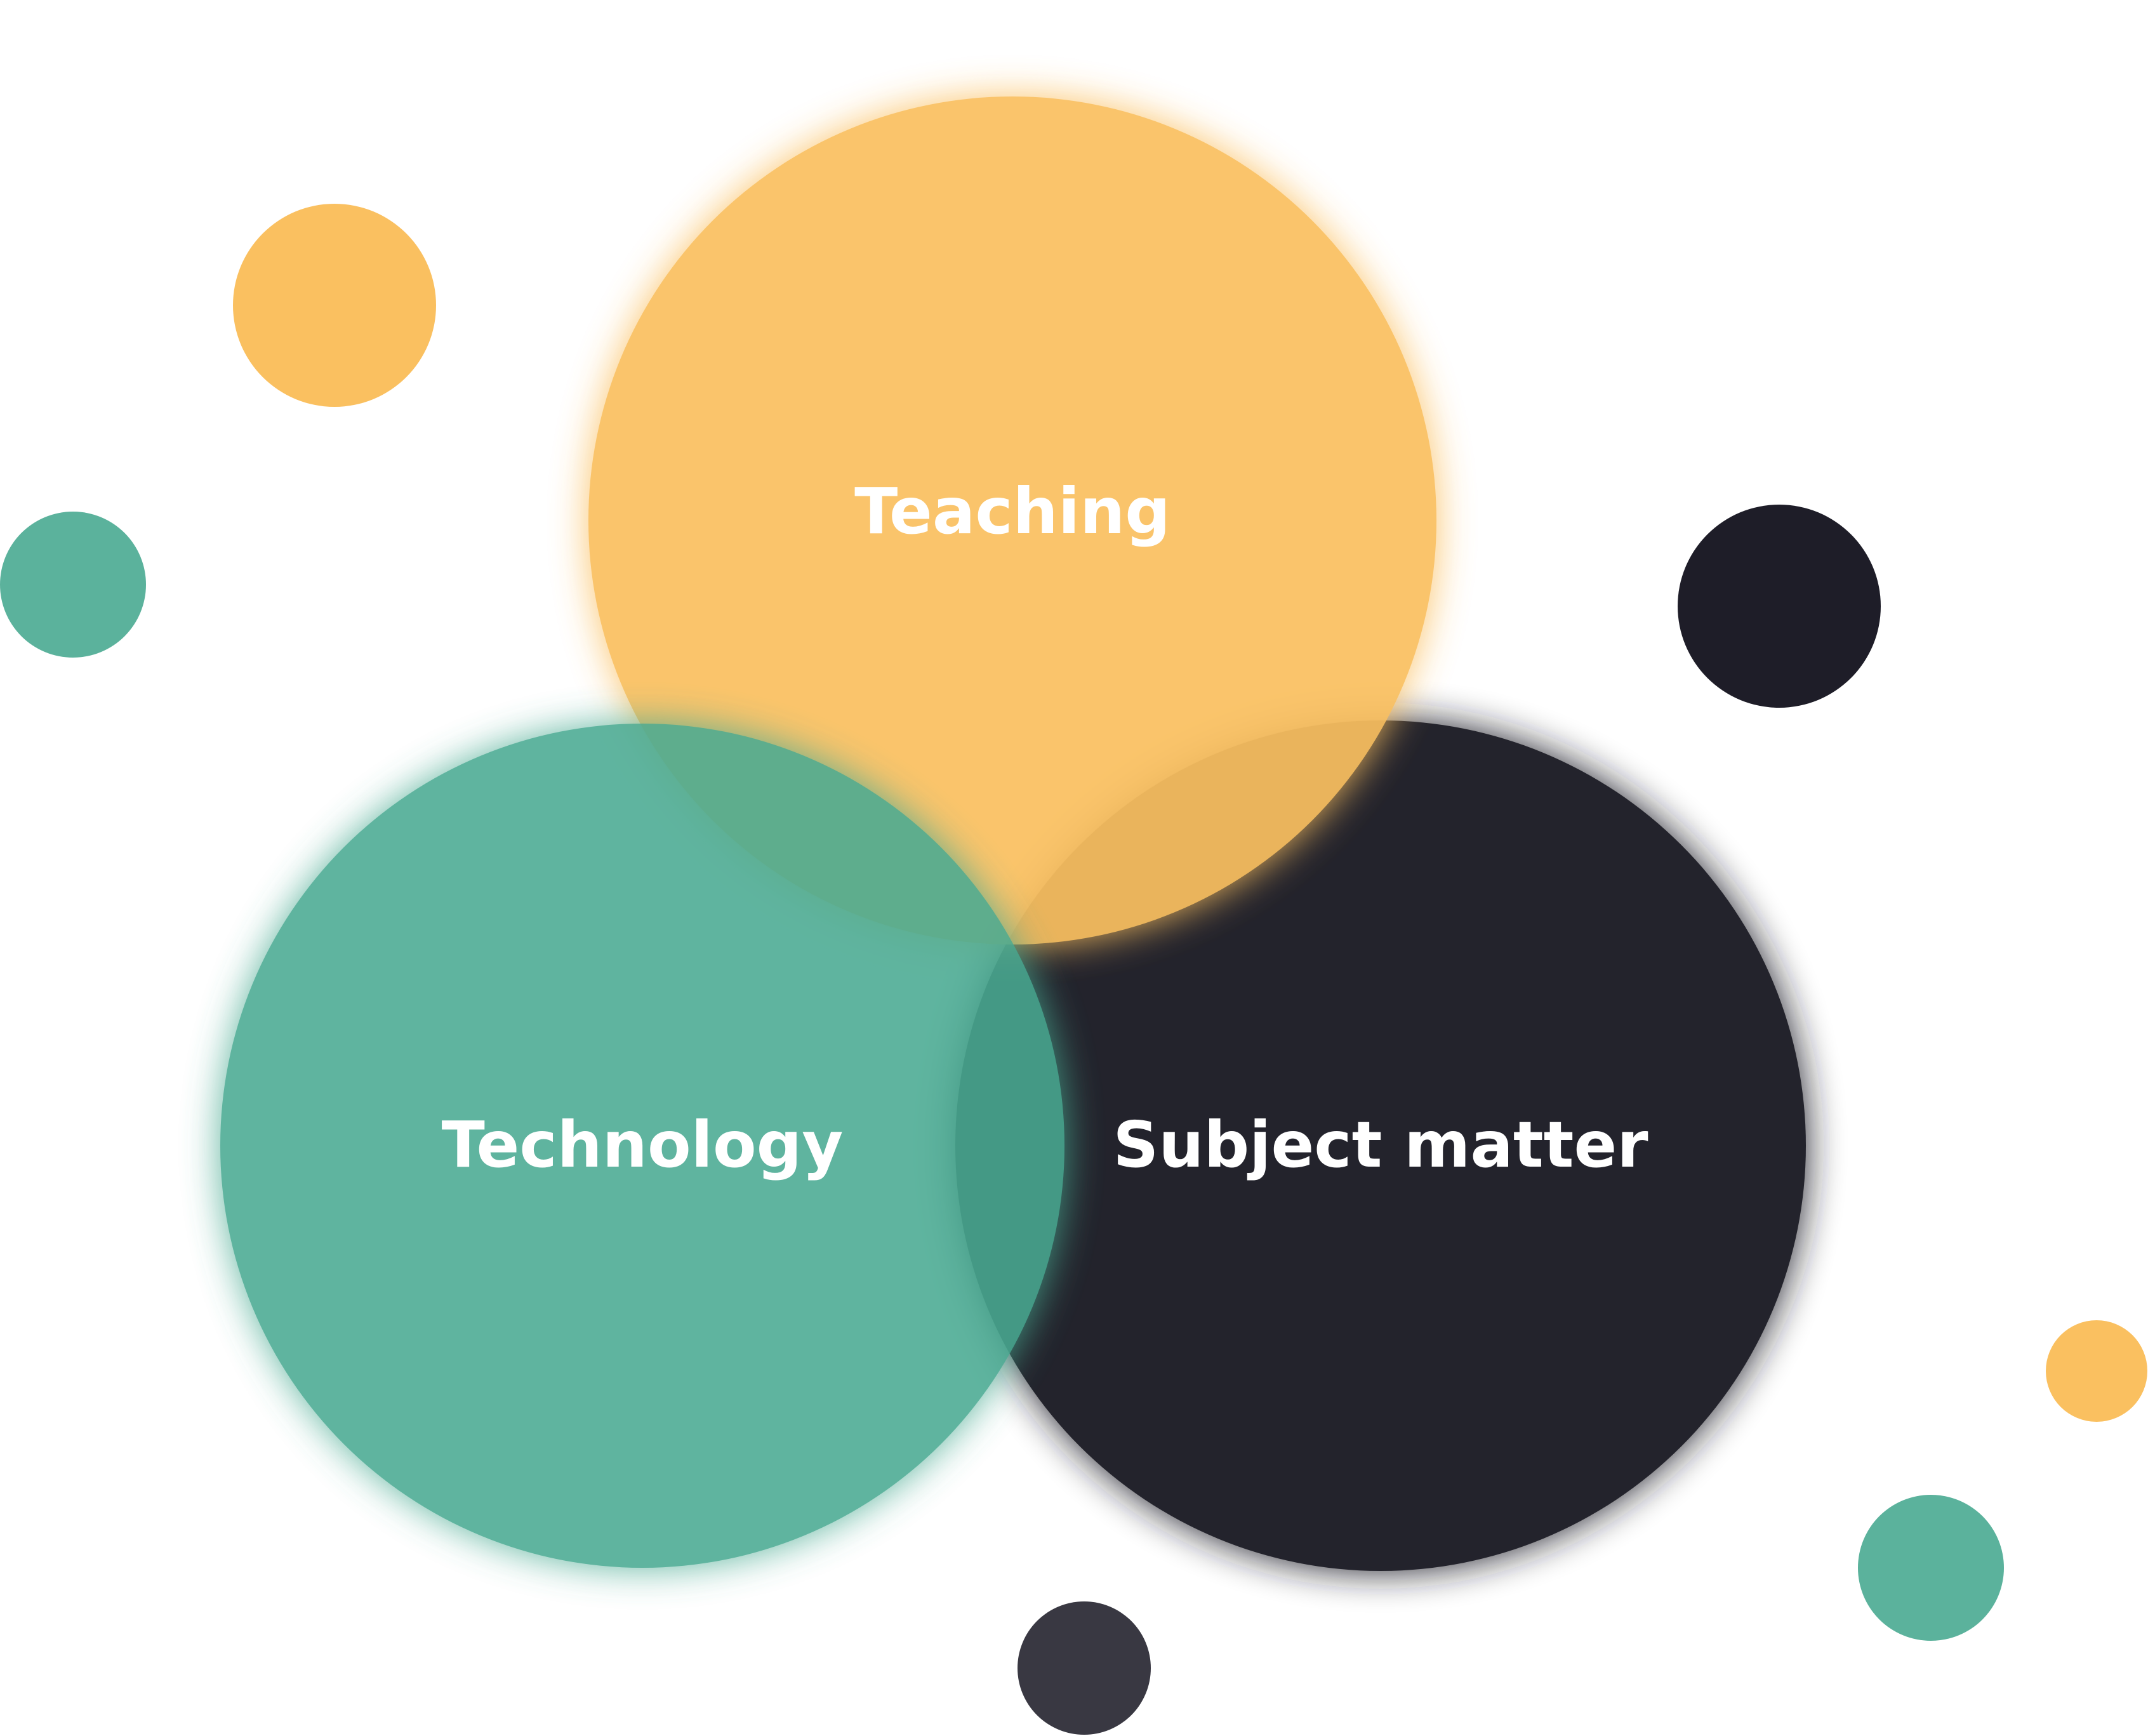  I want to click on venn-label-subject-matter: Subject matter, so click(1380, 1145).